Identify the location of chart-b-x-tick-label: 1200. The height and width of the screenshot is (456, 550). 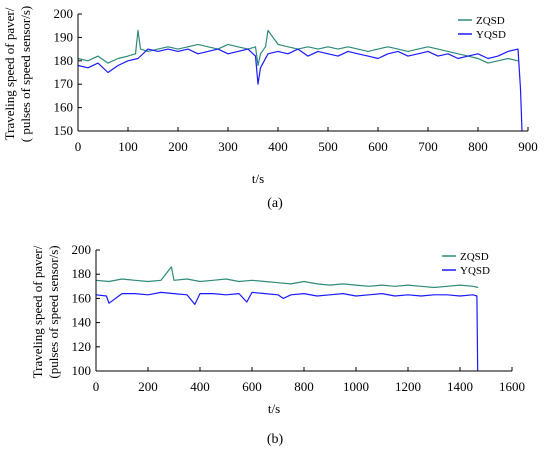
(408, 386).